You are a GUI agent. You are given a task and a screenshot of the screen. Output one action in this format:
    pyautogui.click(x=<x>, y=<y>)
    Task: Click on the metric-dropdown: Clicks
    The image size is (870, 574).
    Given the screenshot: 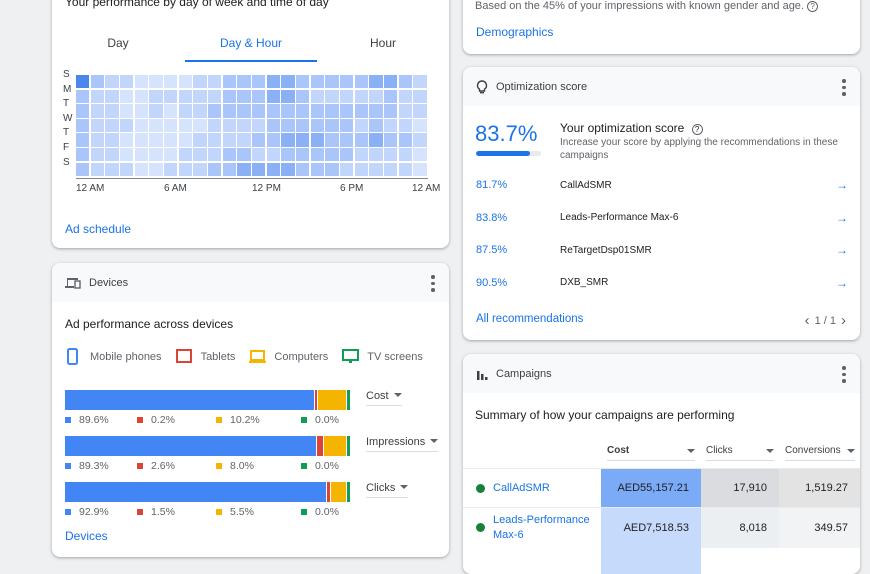 What is the action you would take?
    pyautogui.click(x=387, y=490)
    